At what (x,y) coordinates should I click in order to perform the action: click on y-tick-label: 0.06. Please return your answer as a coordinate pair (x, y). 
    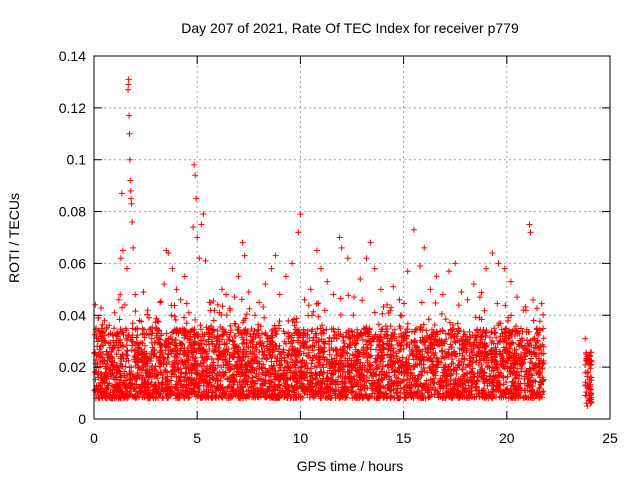
    Looking at the image, I should click on (72, 263).